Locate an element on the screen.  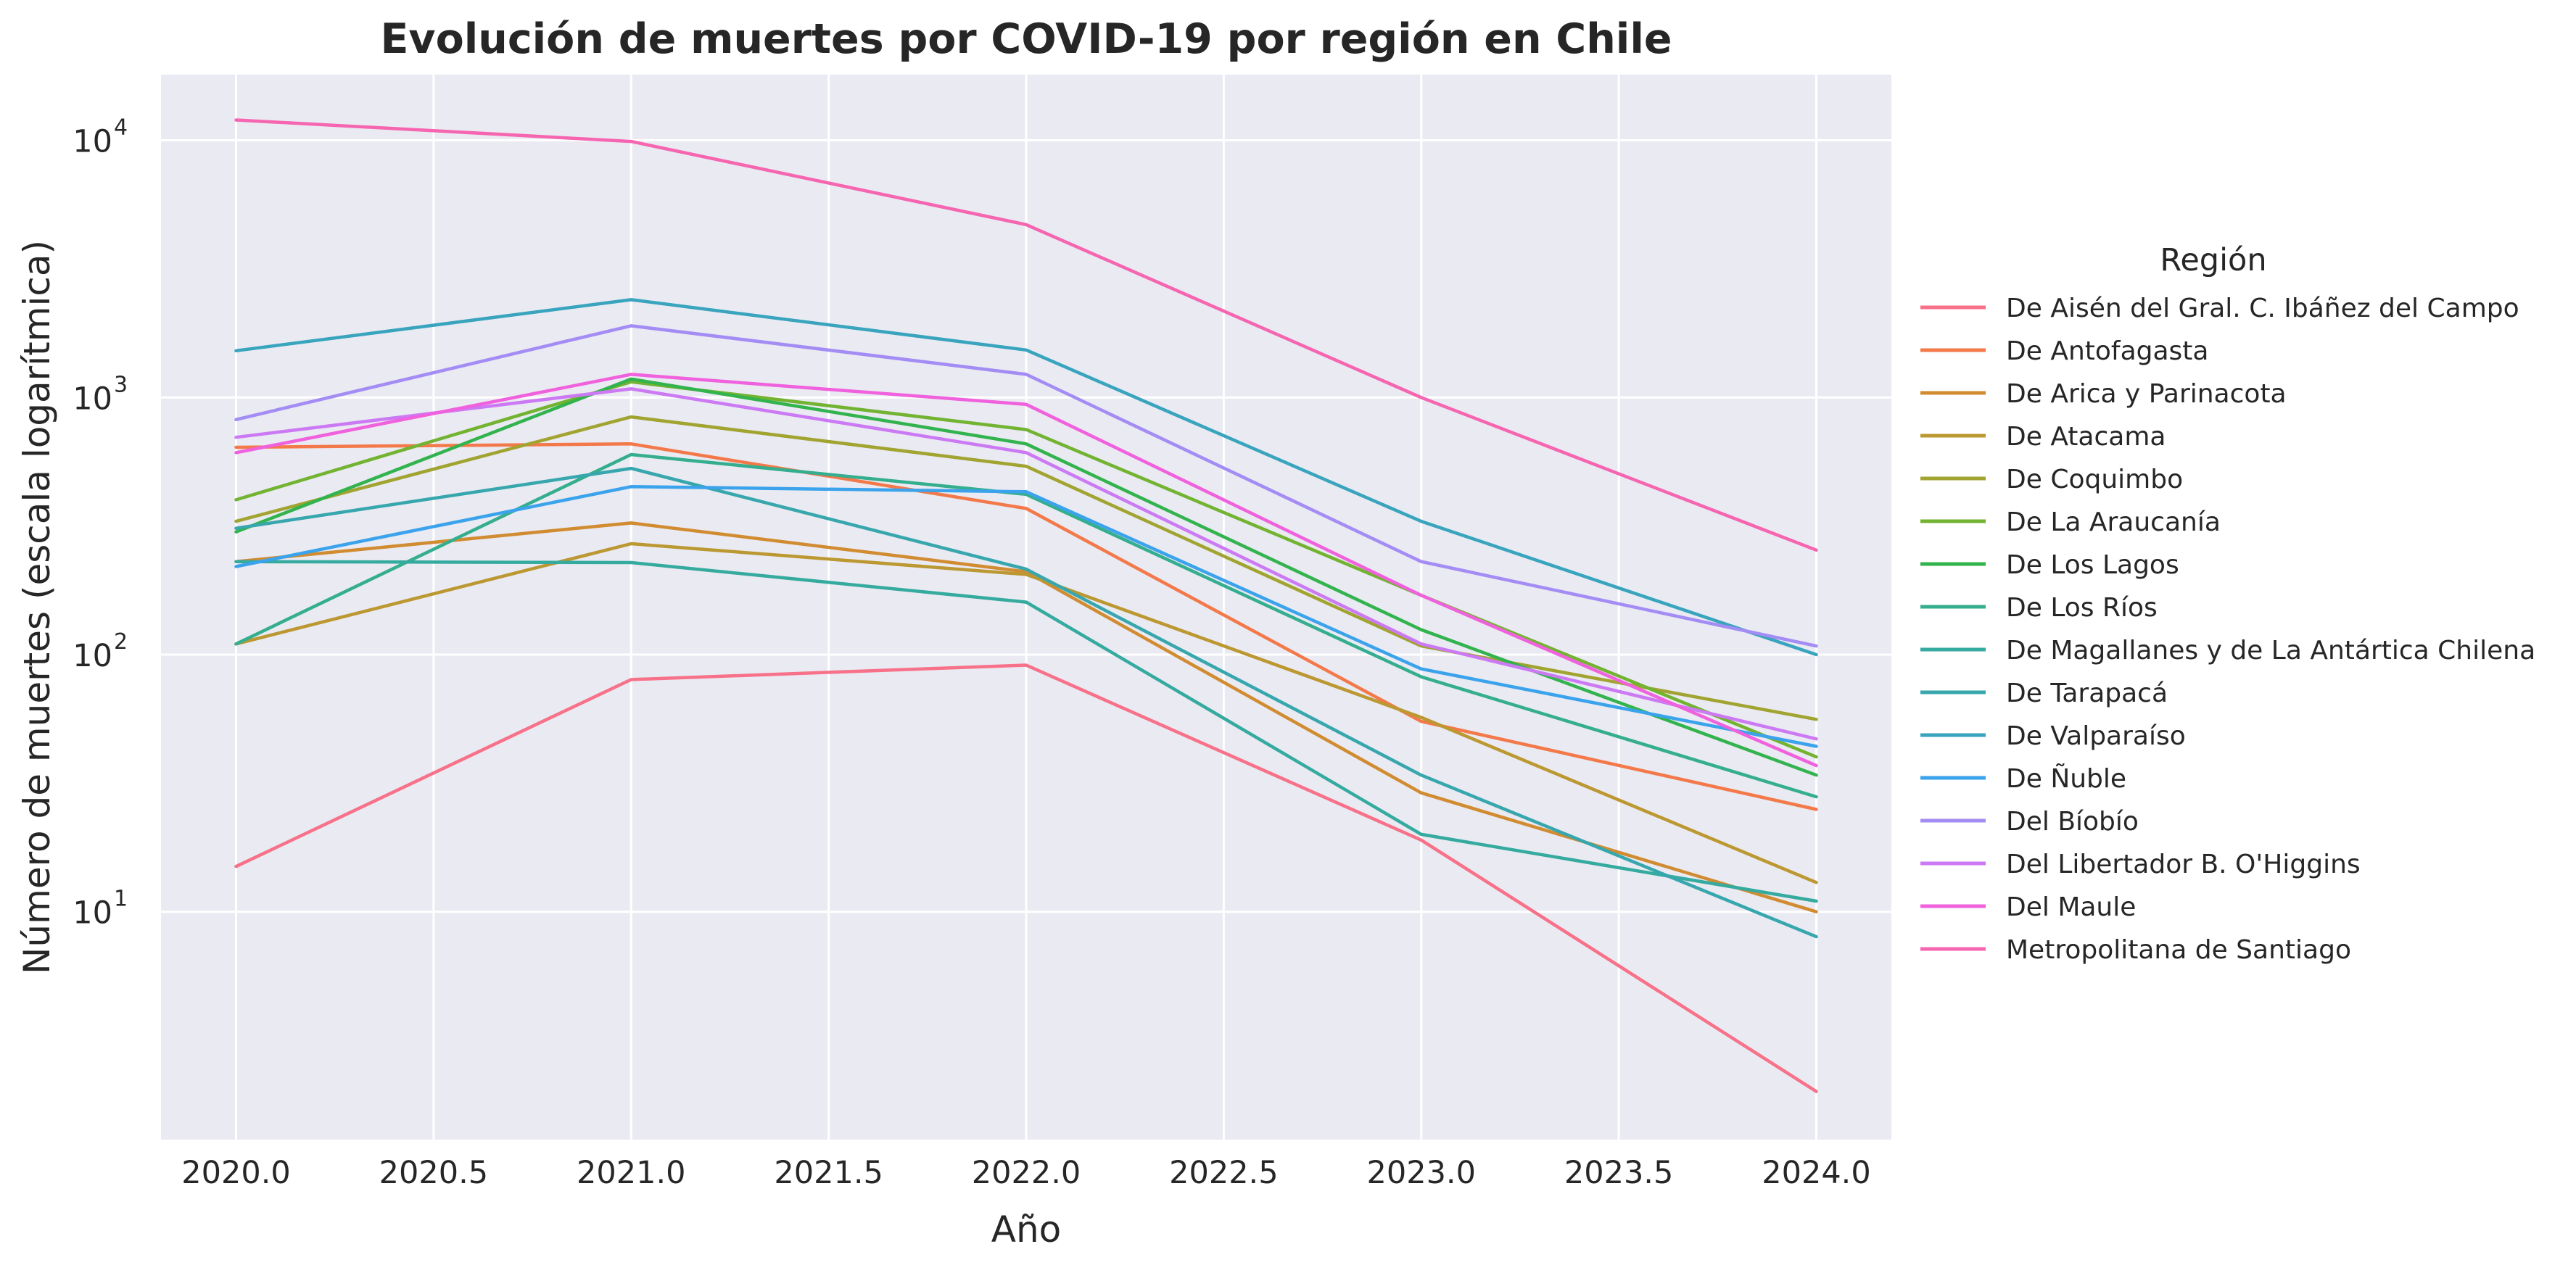
y-tick-exponent: 2 is located at coordinates (121, 642).